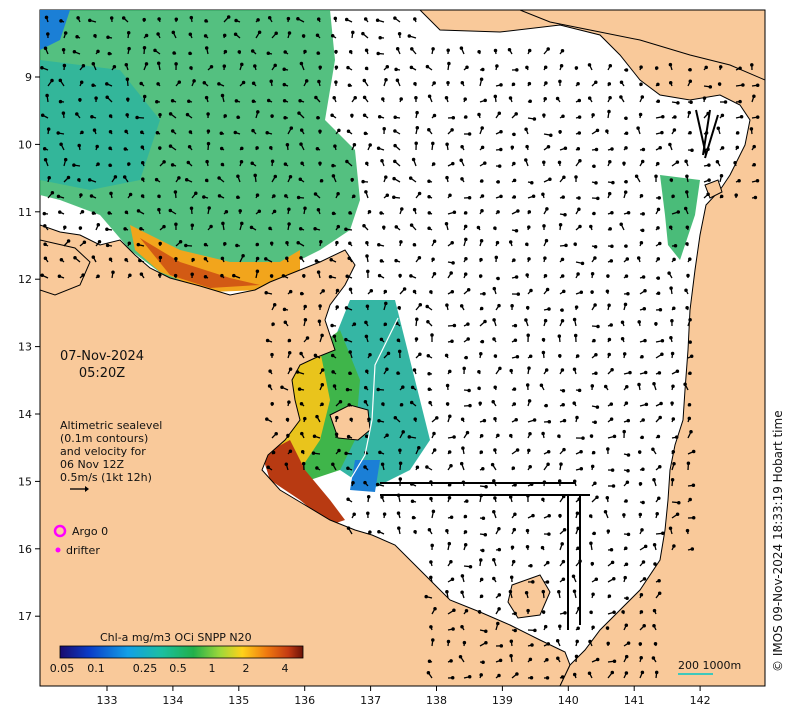 The image size is (792, 716). What do you see at coordinates (246, 668) in the screenshot?
I see `colorbar-tick-label: 2` at bounding box center [246, 668].